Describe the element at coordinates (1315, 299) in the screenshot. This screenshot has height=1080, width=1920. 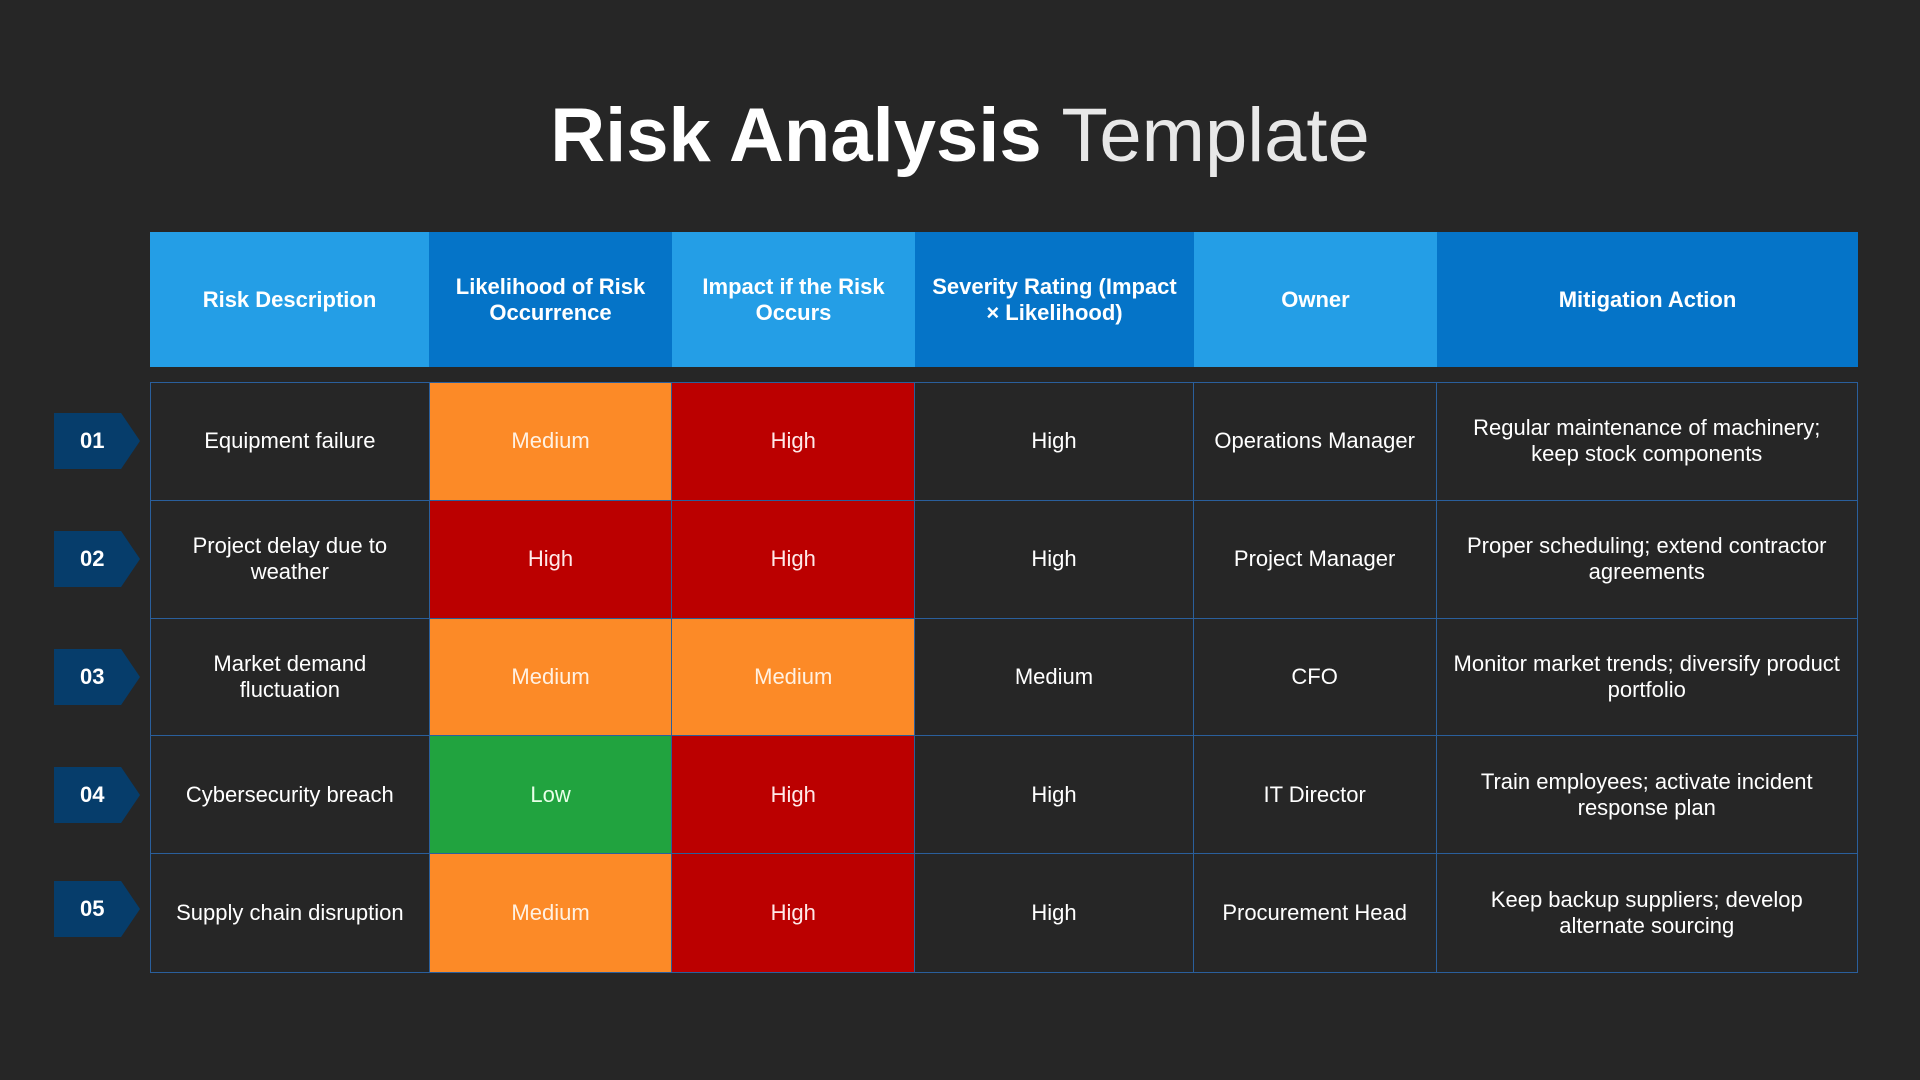
I see `header-owner: Owner` at that location.